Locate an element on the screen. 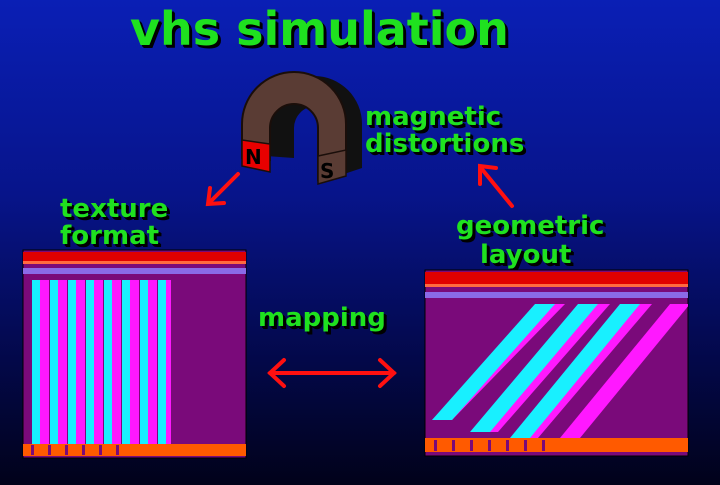  geometric-layout-label: geometric layout is located at coordinates (530, 241).